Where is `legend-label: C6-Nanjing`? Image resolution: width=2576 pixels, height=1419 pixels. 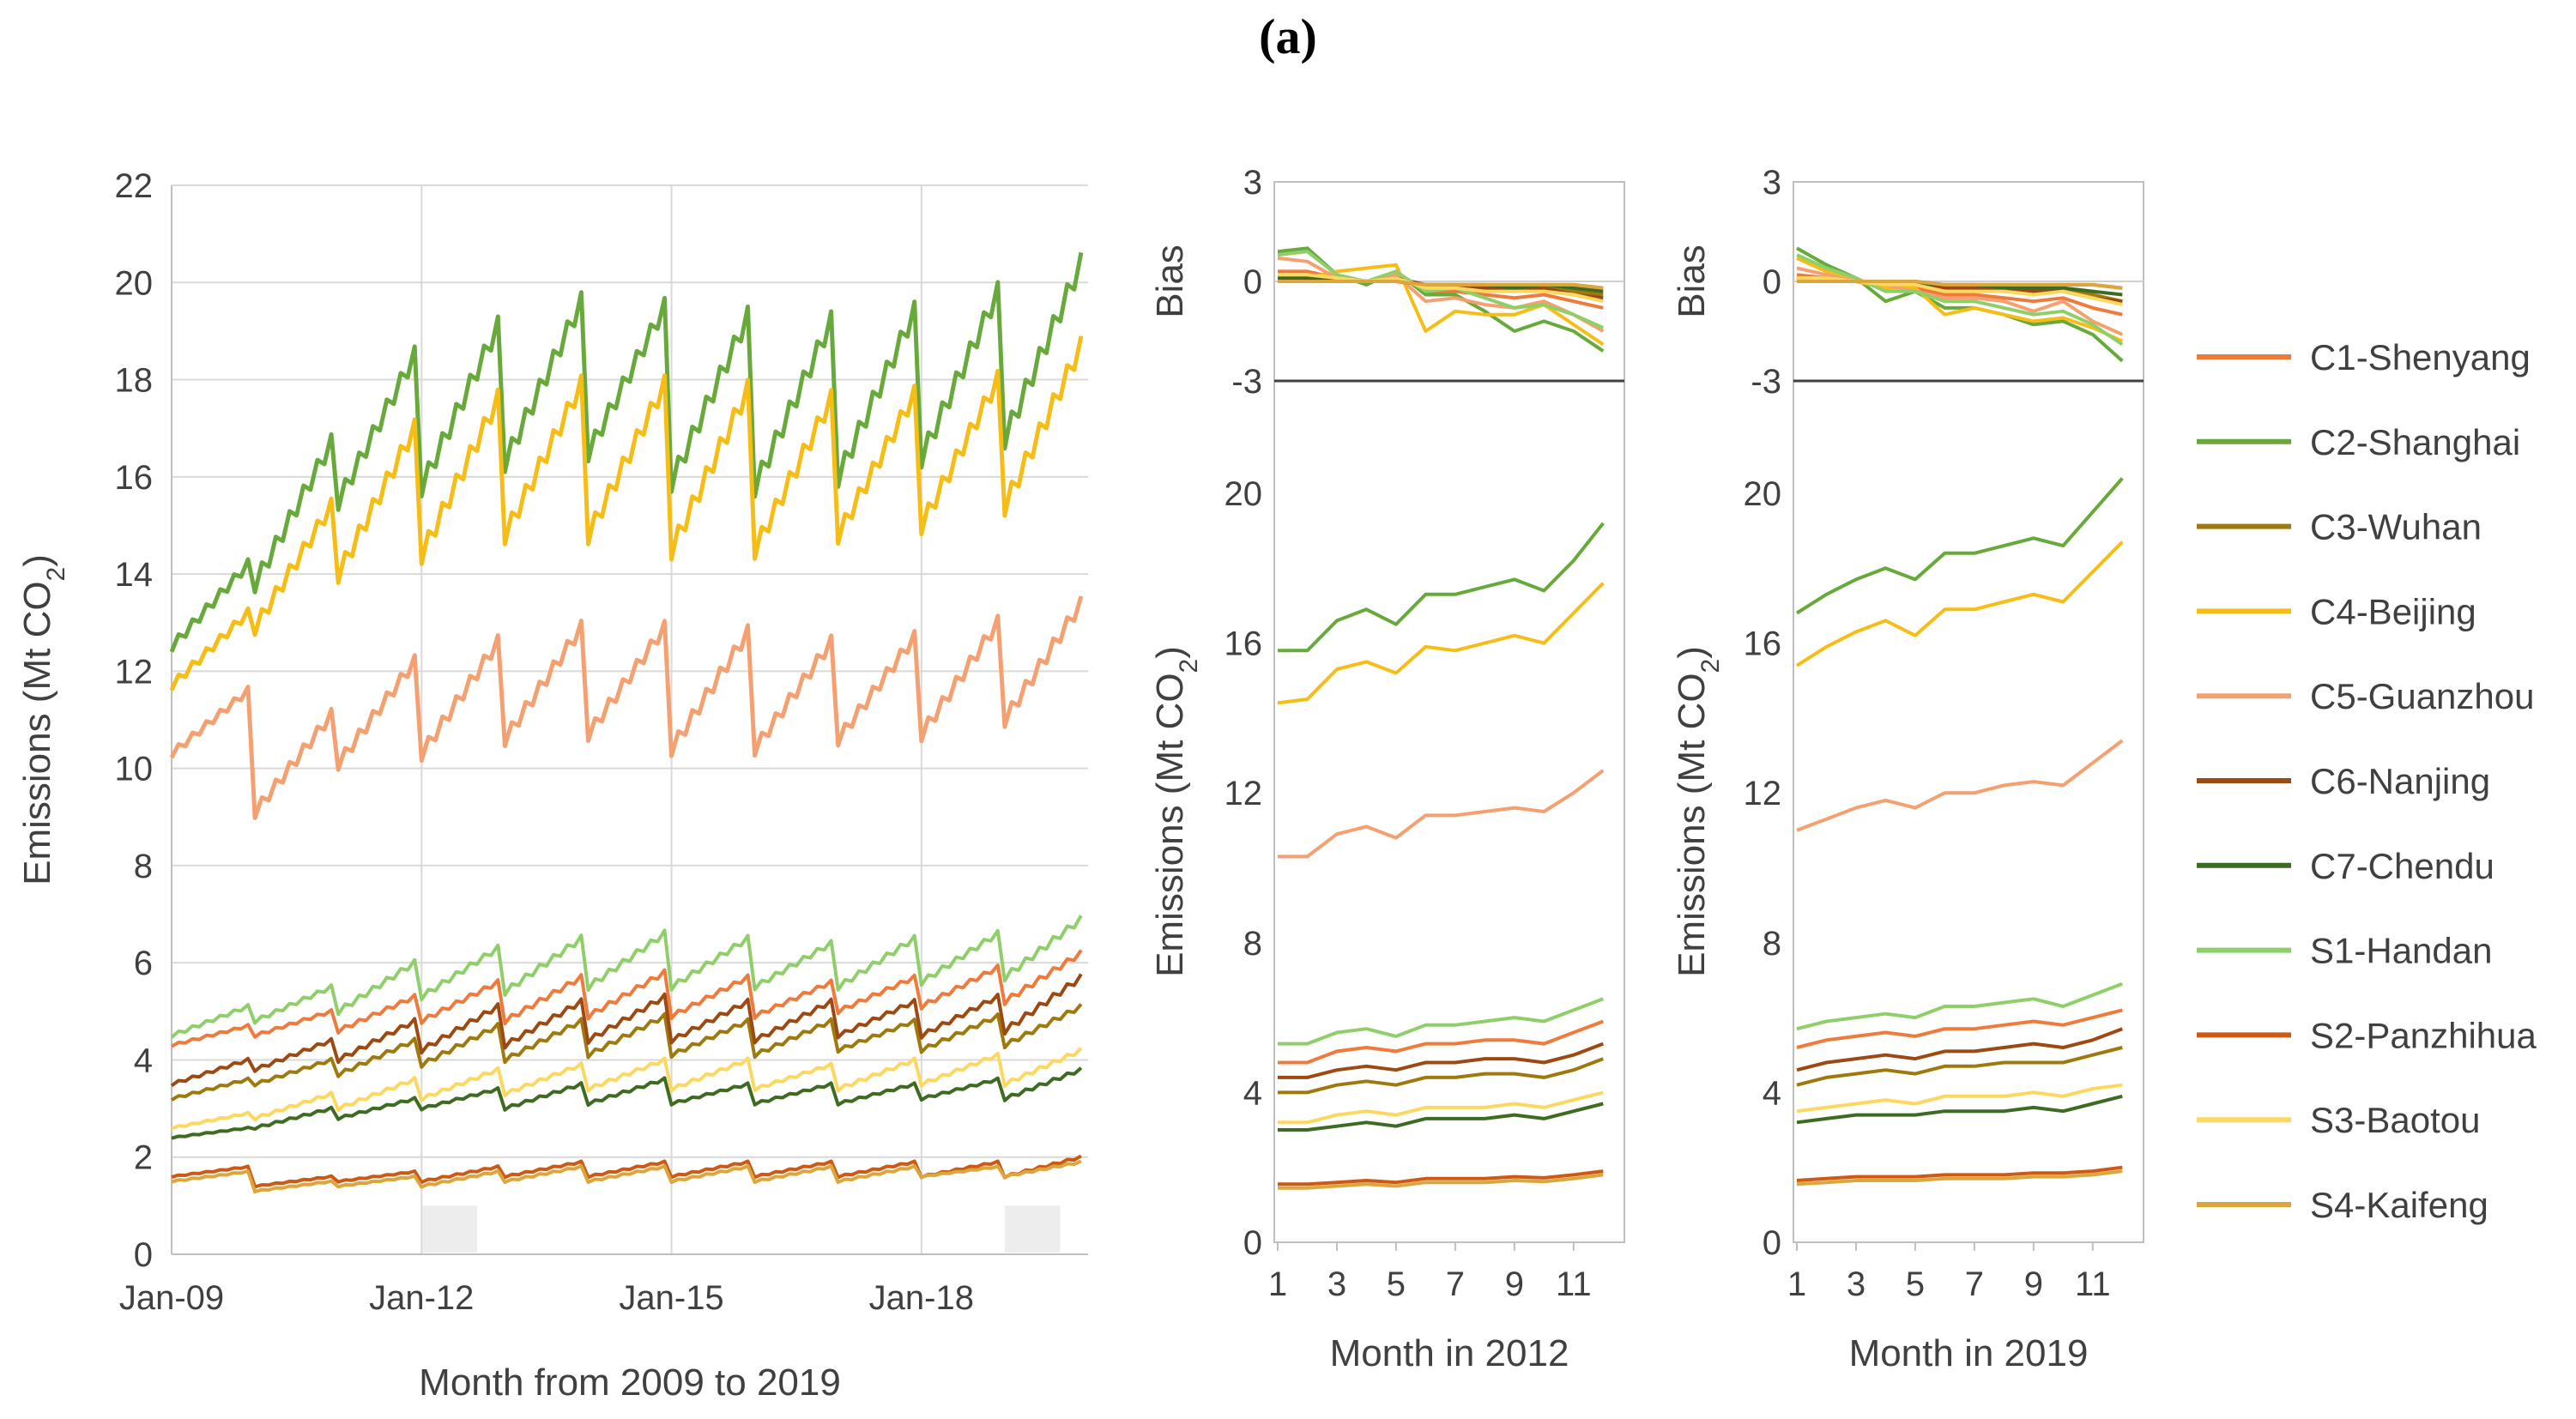 legend-label: C6-Nanjing is located at coordinates (2400, 781).